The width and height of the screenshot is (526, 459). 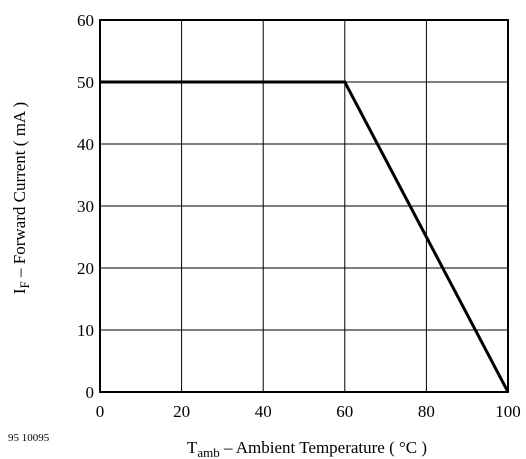 I want to click on y-tick-label-2: 20, so click(x=85, y=268).